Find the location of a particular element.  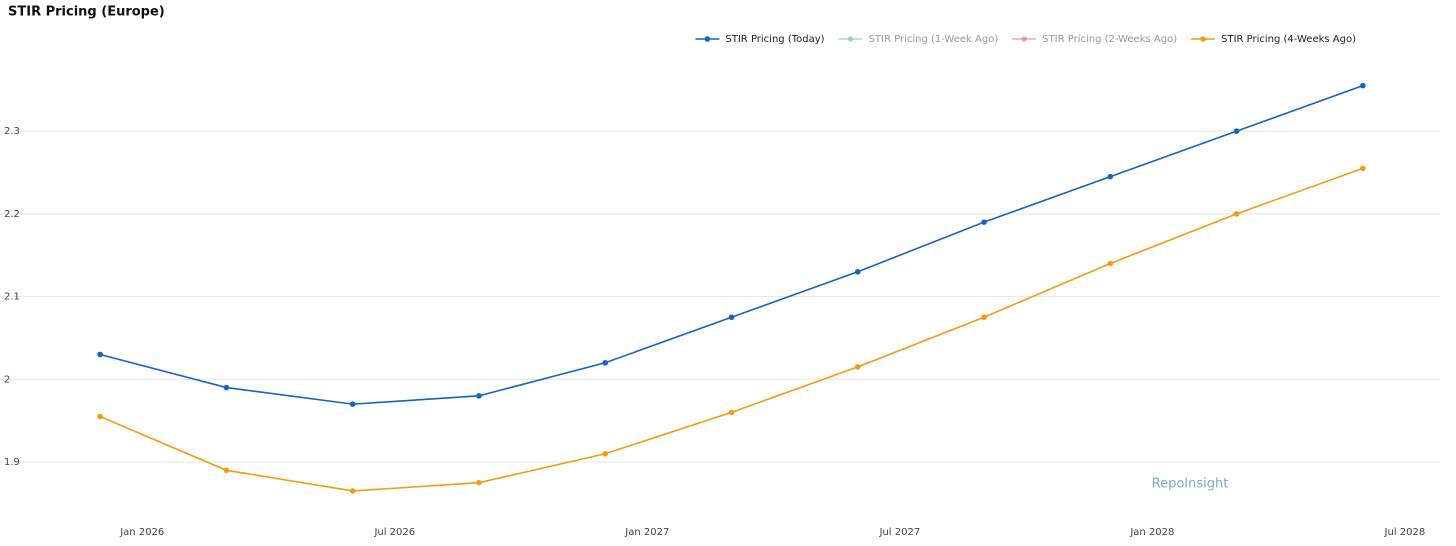

legend-label: STIR Pricing (Today) is located at coordinates (774, 39).